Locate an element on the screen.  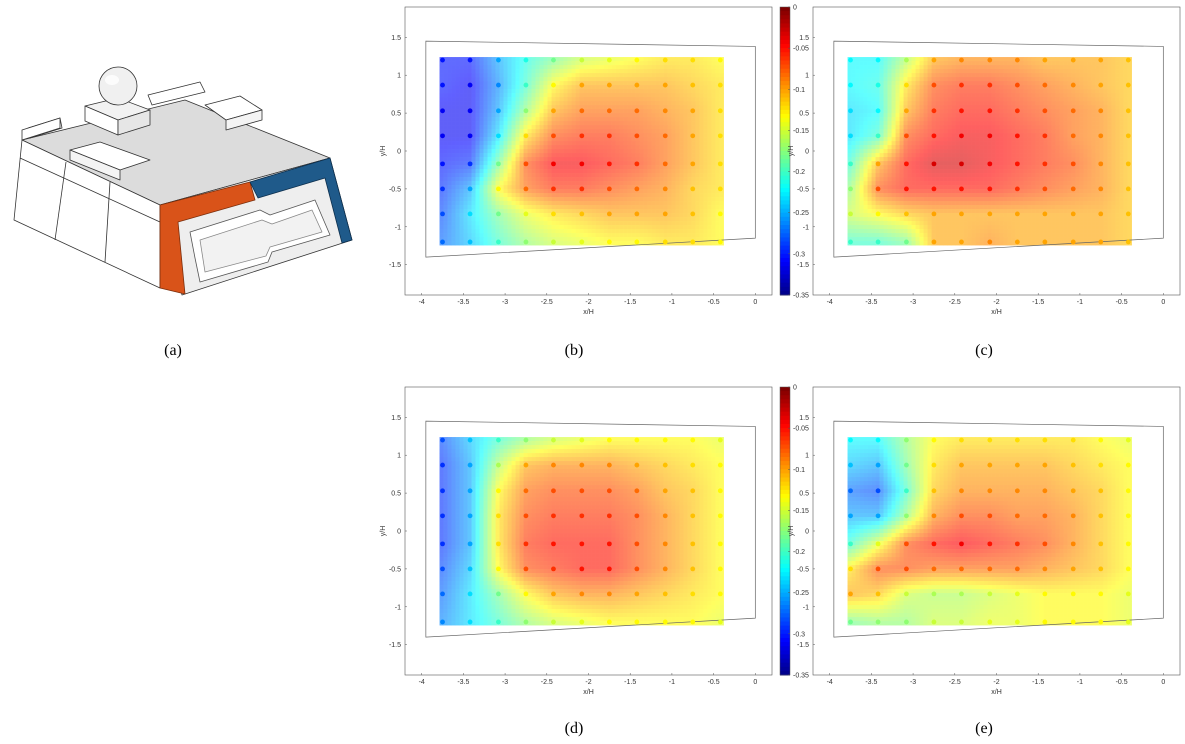
colorbar: 0 -0.05 -0.1 -0.15 -0.2 -0.25 -0.3 -0.35 is located at coordinates (794, 152).